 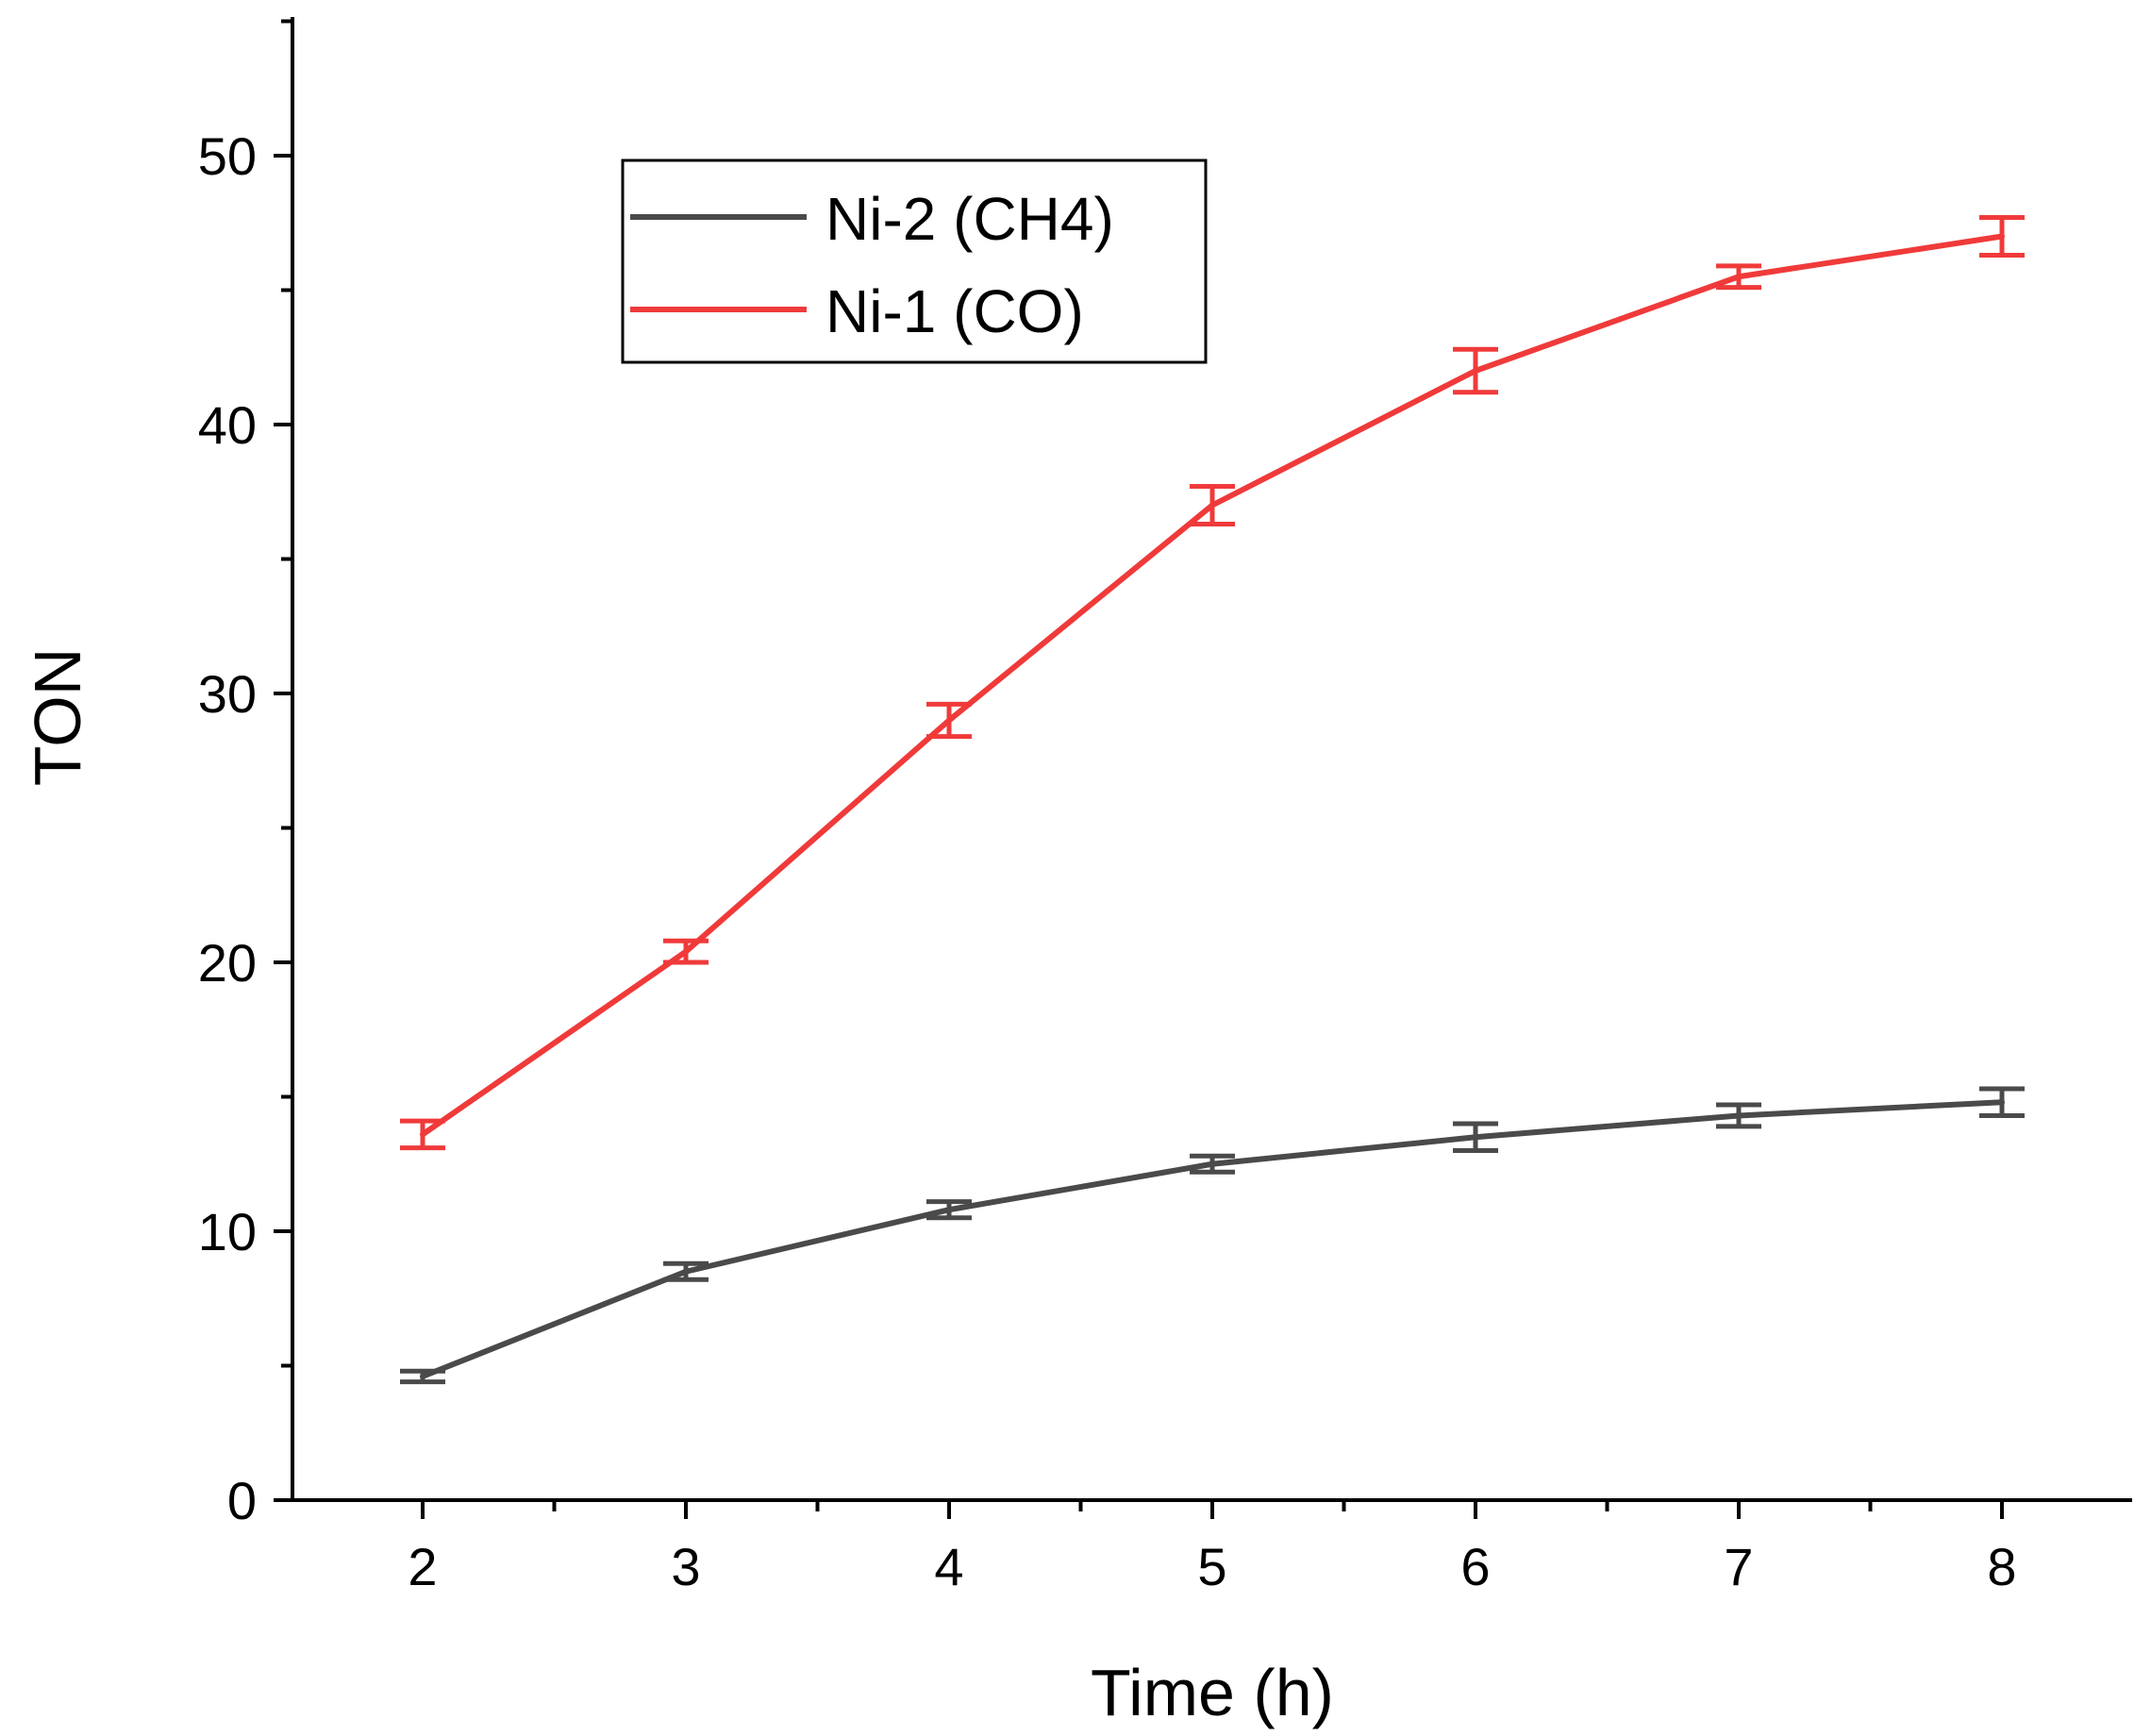 What do you see at coordinates (228, 425) in the screenshot?
I see `y-tick-label: 40` at bounding box center [228, 425].